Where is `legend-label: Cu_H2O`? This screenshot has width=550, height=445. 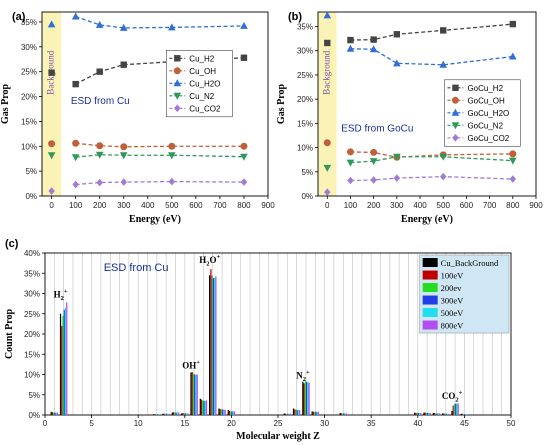
legend-label: Cu_H2O is located at coordinates (204, 83).